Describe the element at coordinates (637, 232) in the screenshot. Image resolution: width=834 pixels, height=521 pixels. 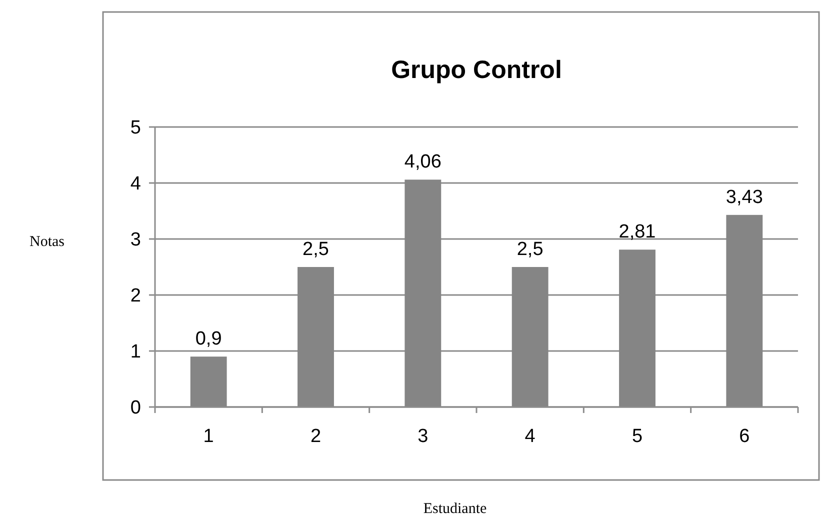
I see `data-label: 2,81` at that location.